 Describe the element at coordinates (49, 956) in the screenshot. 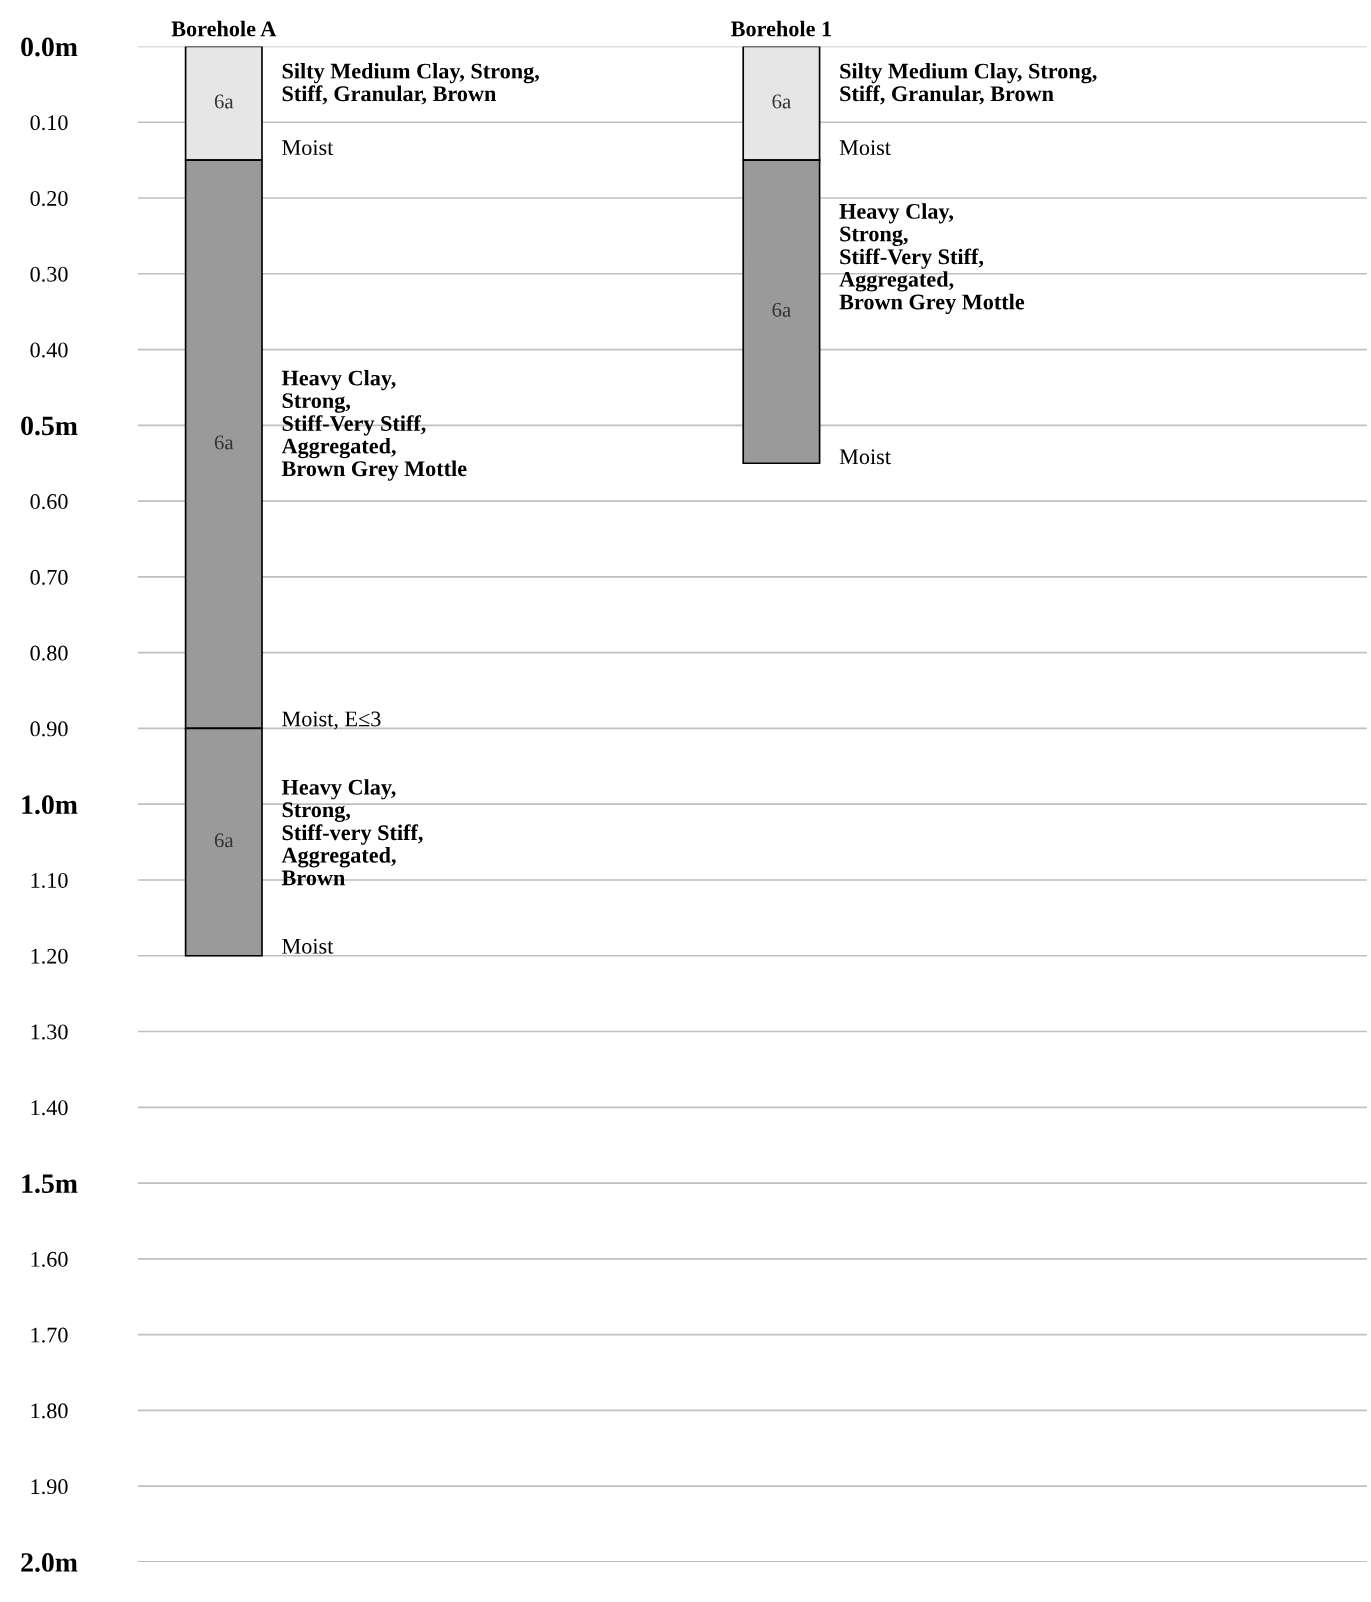

I see `y-tick-label: 1.20` at that location.